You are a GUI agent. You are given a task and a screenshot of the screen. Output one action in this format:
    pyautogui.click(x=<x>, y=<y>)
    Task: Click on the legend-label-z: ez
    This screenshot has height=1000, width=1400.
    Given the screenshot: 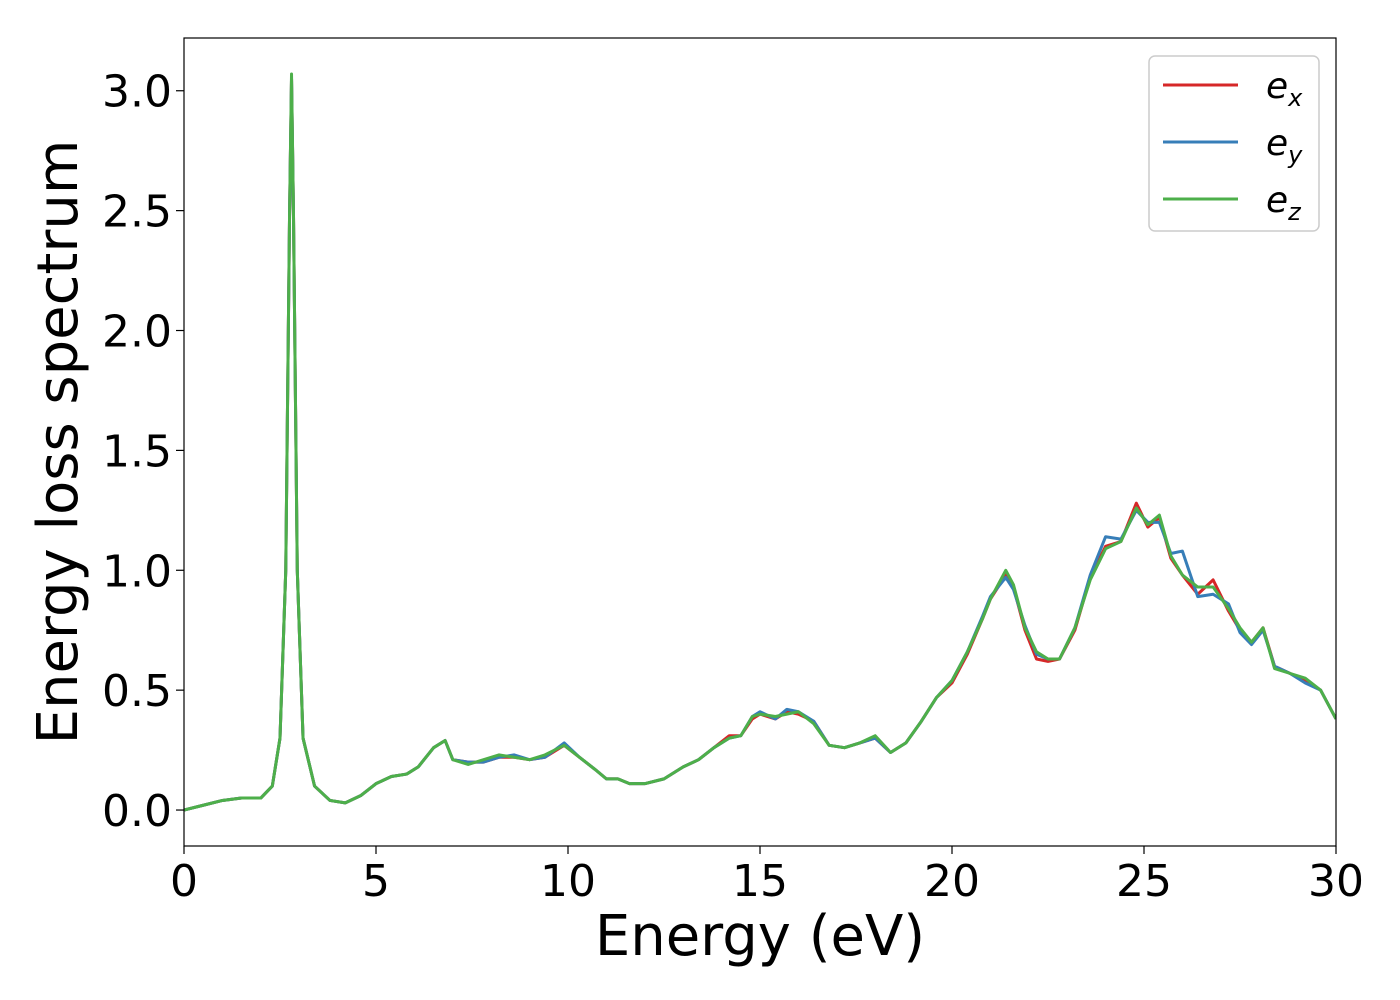 What is the action you would take?
    pyautogui.click(x=1284, y=203)
    